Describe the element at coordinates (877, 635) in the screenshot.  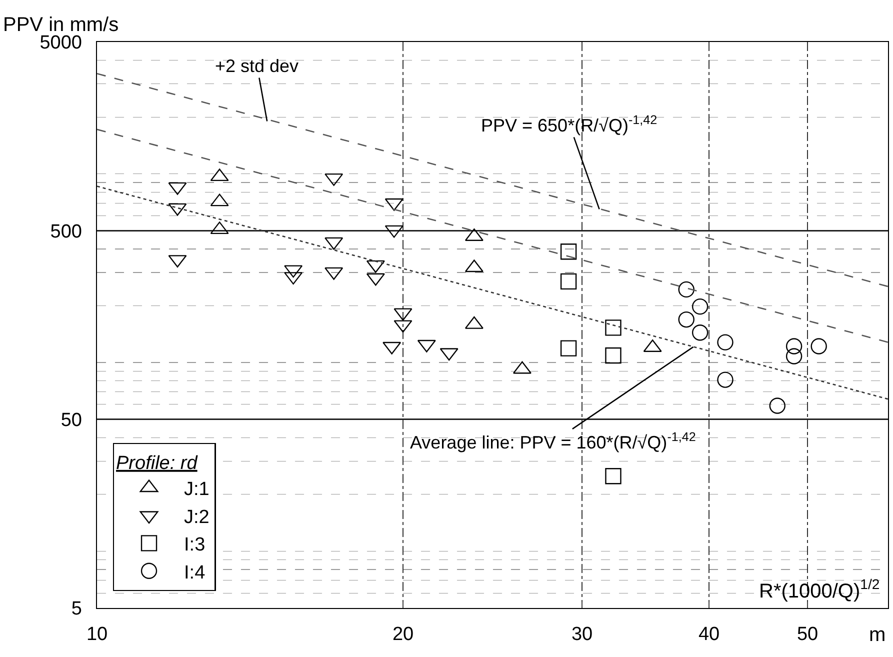
I see `text: m` at that location.